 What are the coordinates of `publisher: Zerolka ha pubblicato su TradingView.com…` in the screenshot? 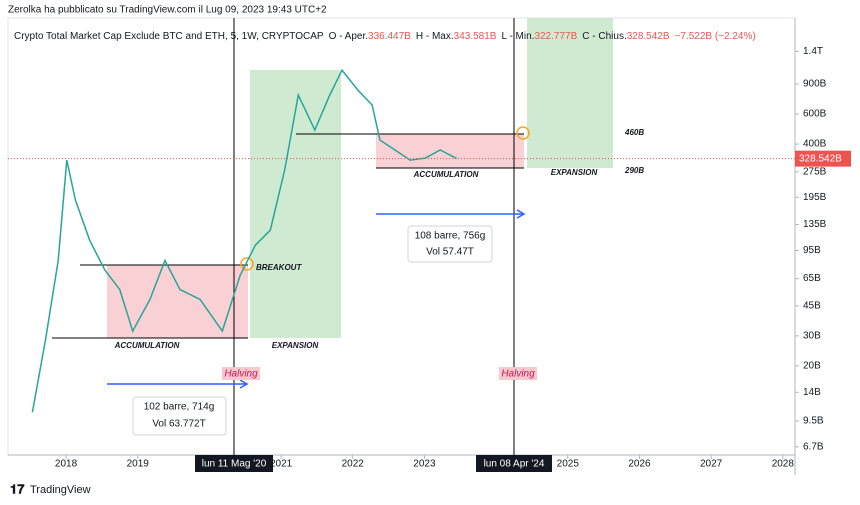 It's located at (167, 10).